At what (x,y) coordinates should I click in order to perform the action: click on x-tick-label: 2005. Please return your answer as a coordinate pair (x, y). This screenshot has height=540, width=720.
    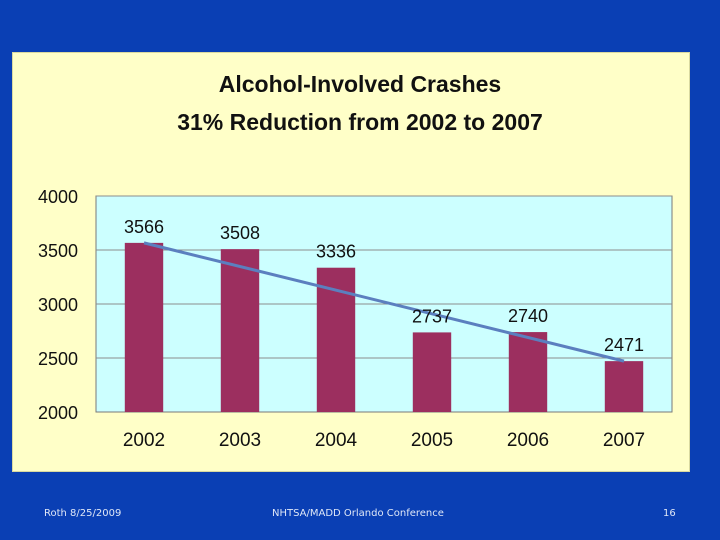
    Looking at the image, I should click on (432, 440).